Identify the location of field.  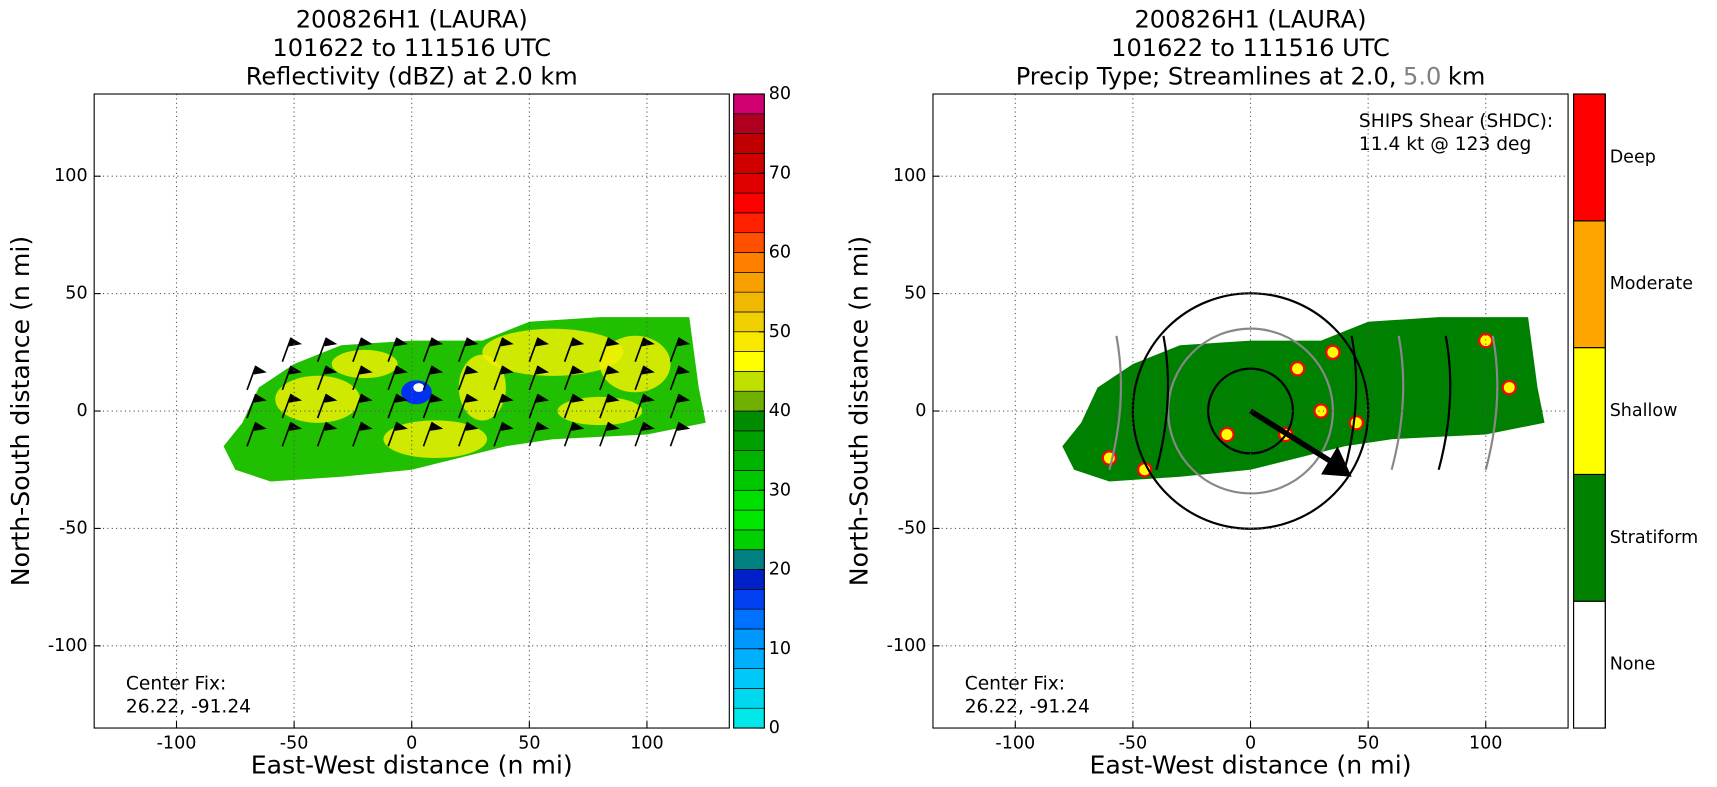
(464, 399).